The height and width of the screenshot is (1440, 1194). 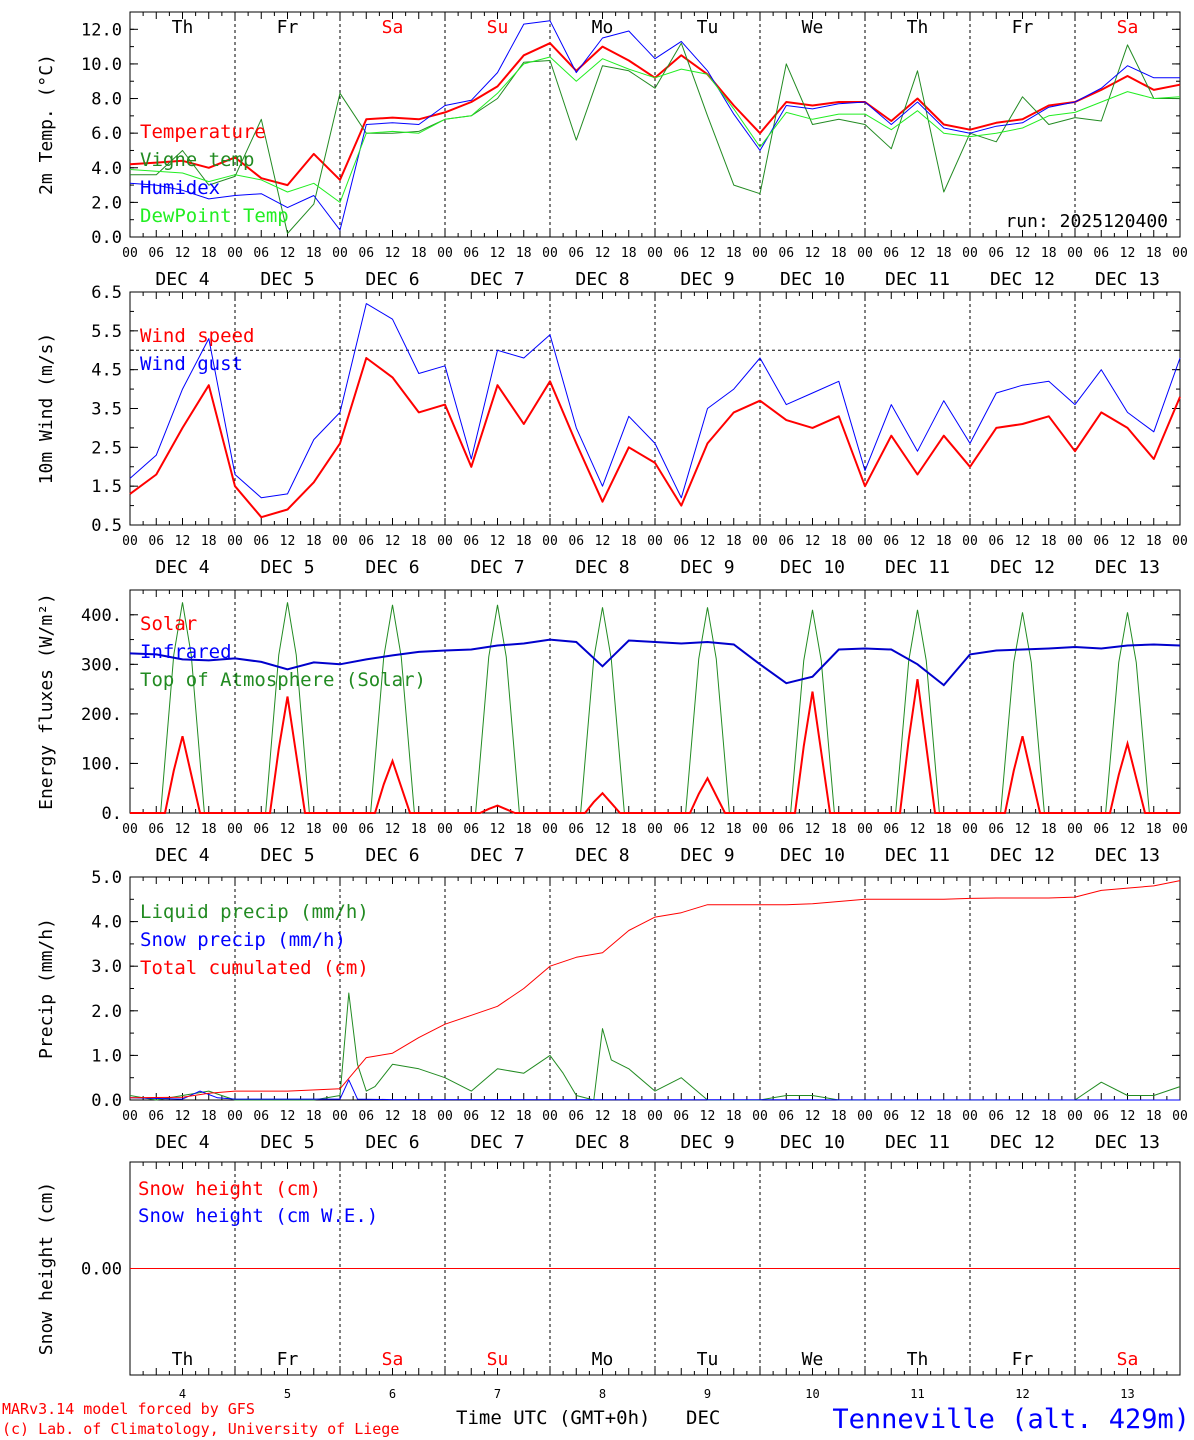 I want to click on y-tick-label: 0.5, so click(x=106, y=526).